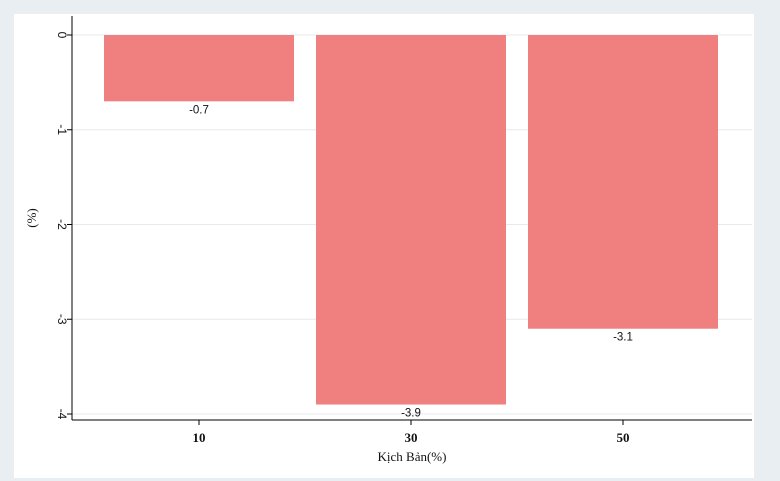 The height and width of the screenshot is (481, 780). Describe the element at coordinates (199, 110) in the screenshot. I see `data-label: -0.7` at that location.